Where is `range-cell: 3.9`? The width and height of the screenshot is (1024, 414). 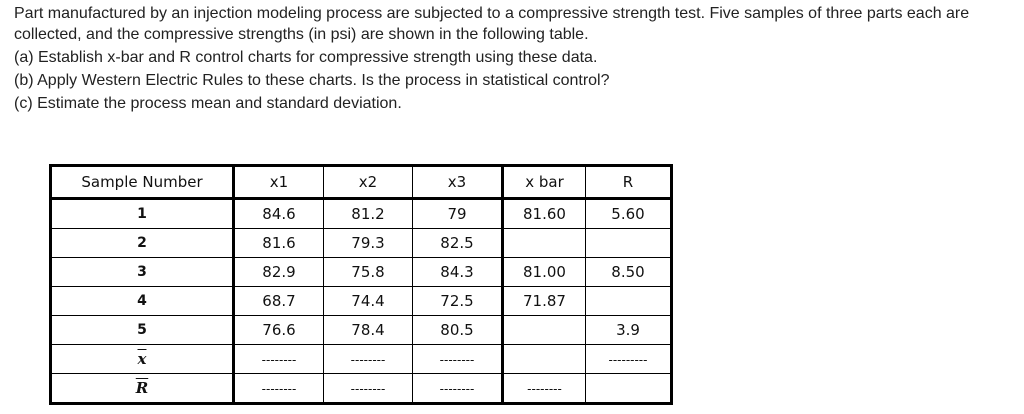 range-cell: 3.9 is located at coordinates (628, 330).